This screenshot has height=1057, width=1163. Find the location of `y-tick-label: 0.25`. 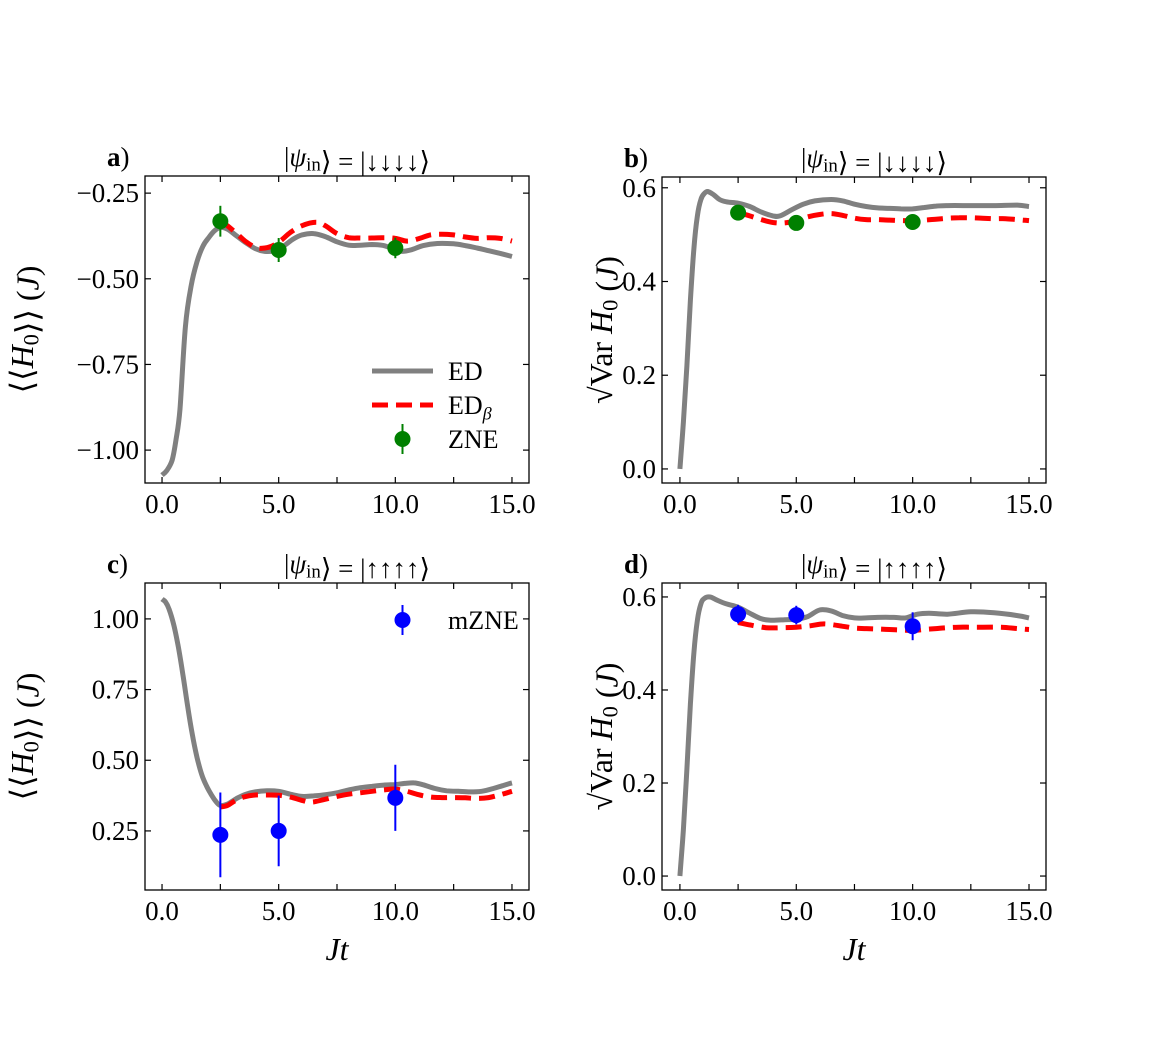

y-tick-label: 0.25 is located at coordinates (115, 831).